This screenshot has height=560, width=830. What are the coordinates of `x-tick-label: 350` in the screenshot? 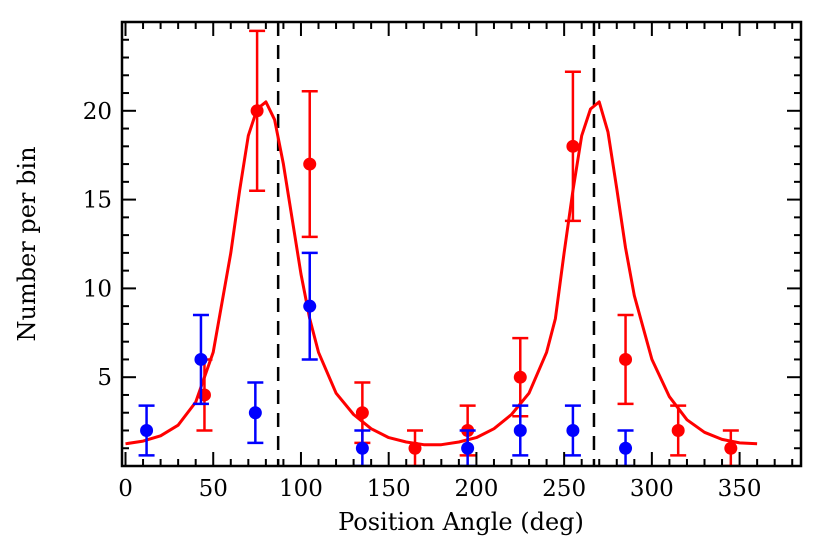 It's located at (740, 489).